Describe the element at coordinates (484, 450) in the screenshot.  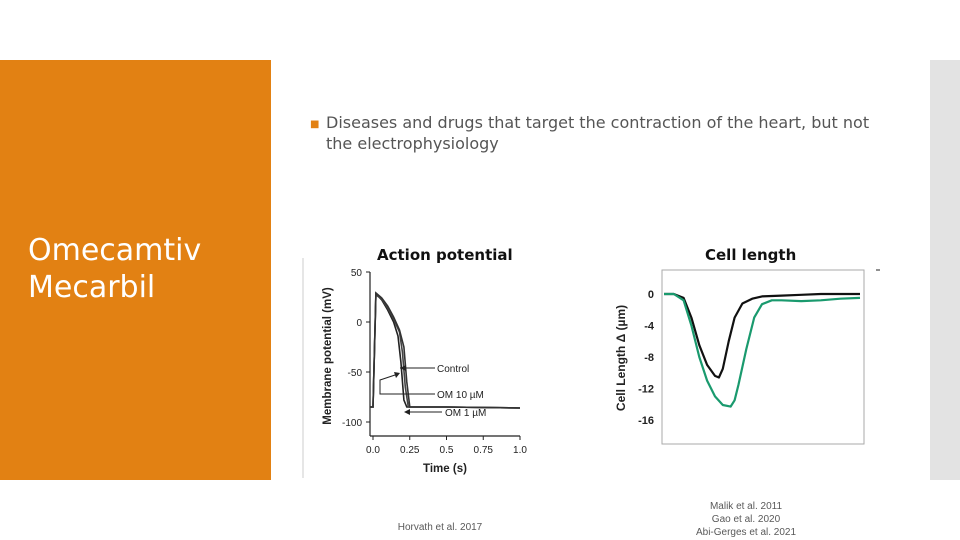
I see `chart-1-xtick-label: 0.75` at that location.